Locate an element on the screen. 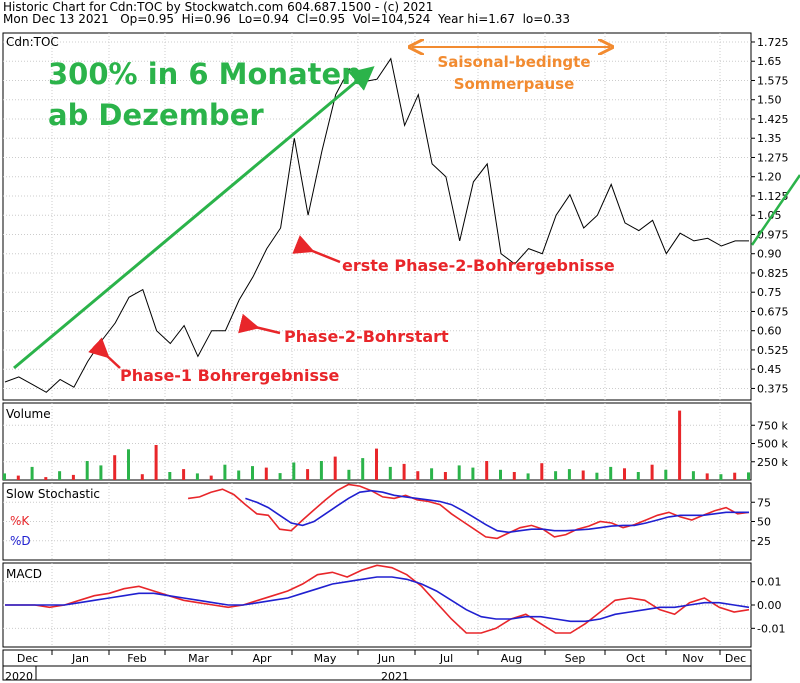 The height and width of the screenshot is (683, 800). price-tick-label: 1.725 is located at coordinates (773, 42).